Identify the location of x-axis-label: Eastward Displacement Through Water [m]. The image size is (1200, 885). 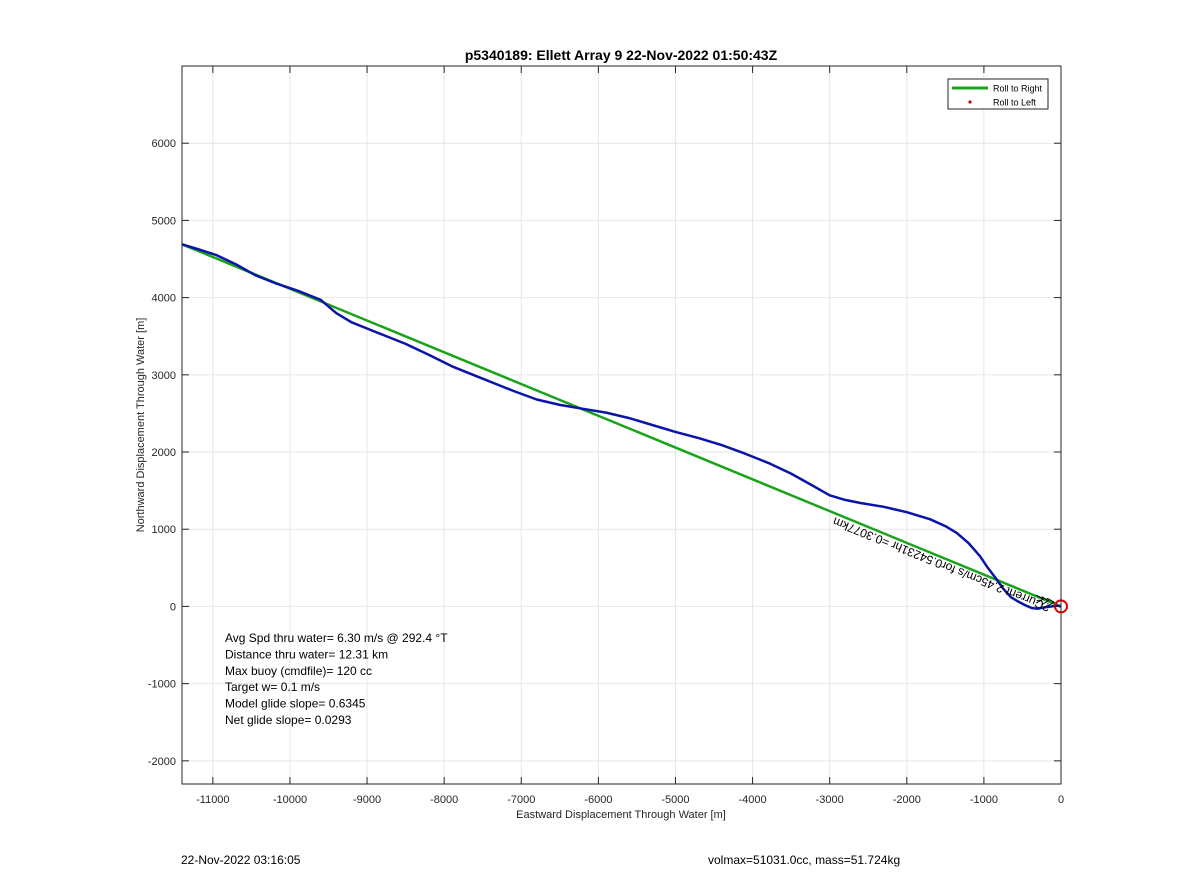
(621, 815).